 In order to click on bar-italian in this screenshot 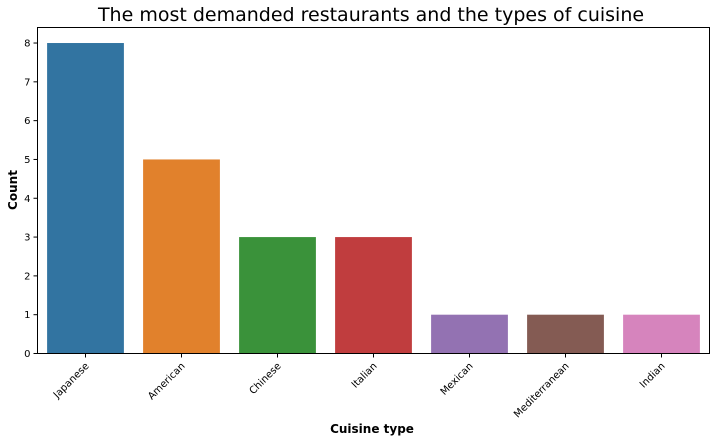, I will do `click(373, 295)`.